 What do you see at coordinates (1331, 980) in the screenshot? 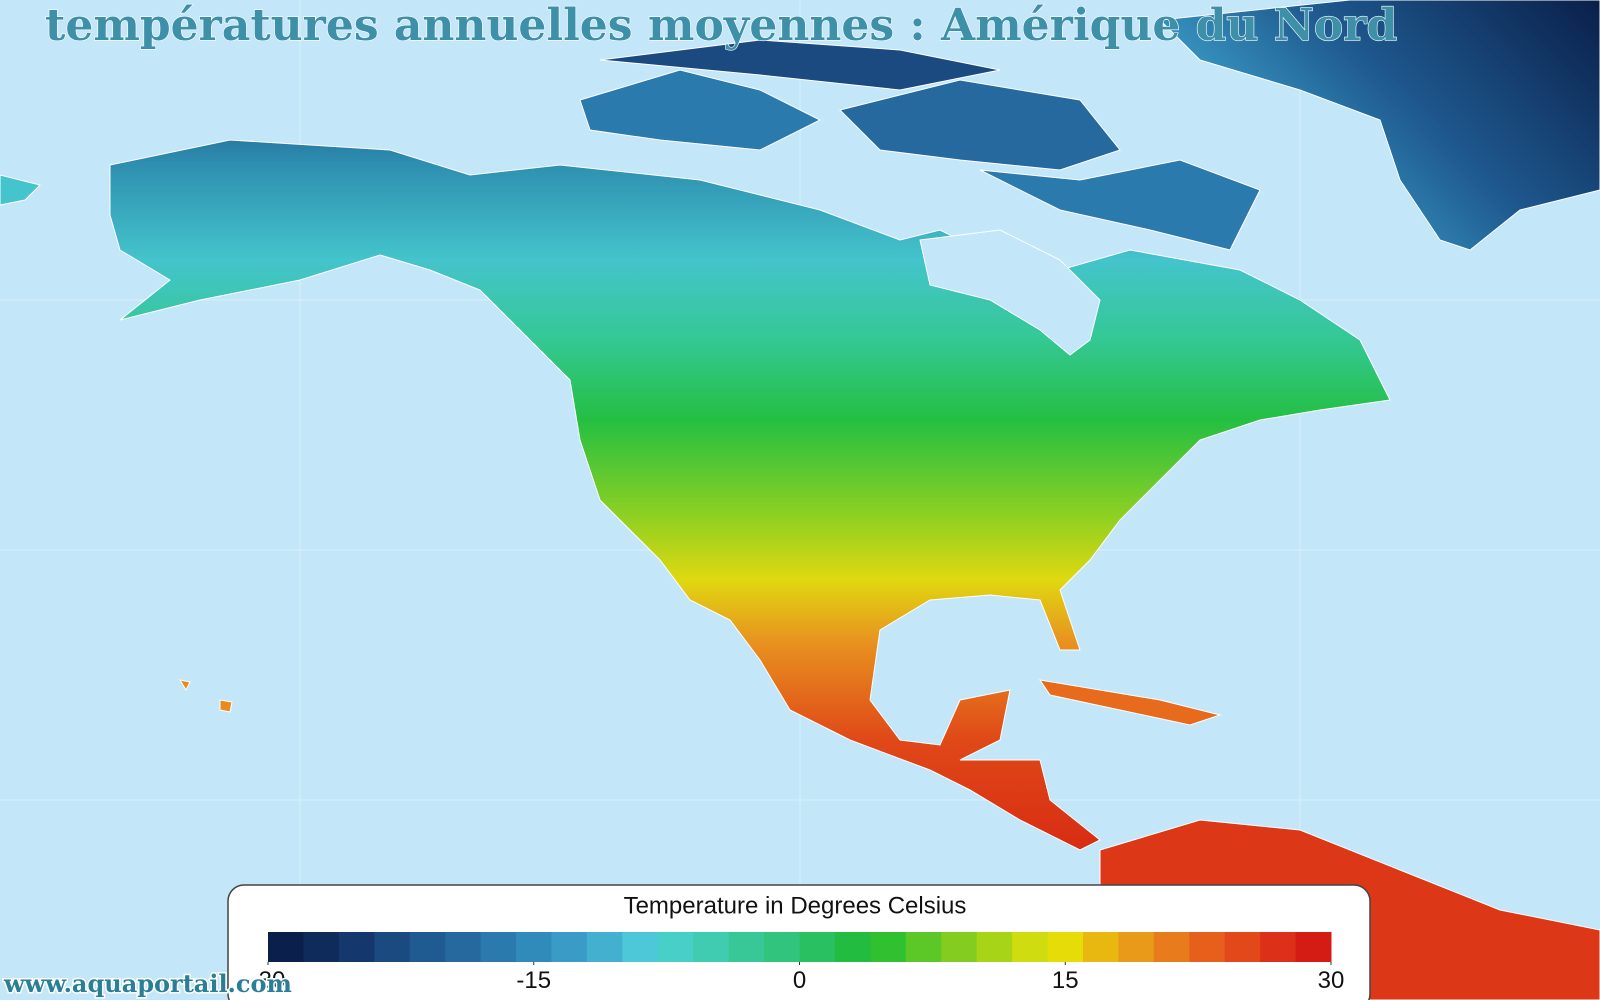
I see `tick-label: 30` at bounding box center [1331, 980].